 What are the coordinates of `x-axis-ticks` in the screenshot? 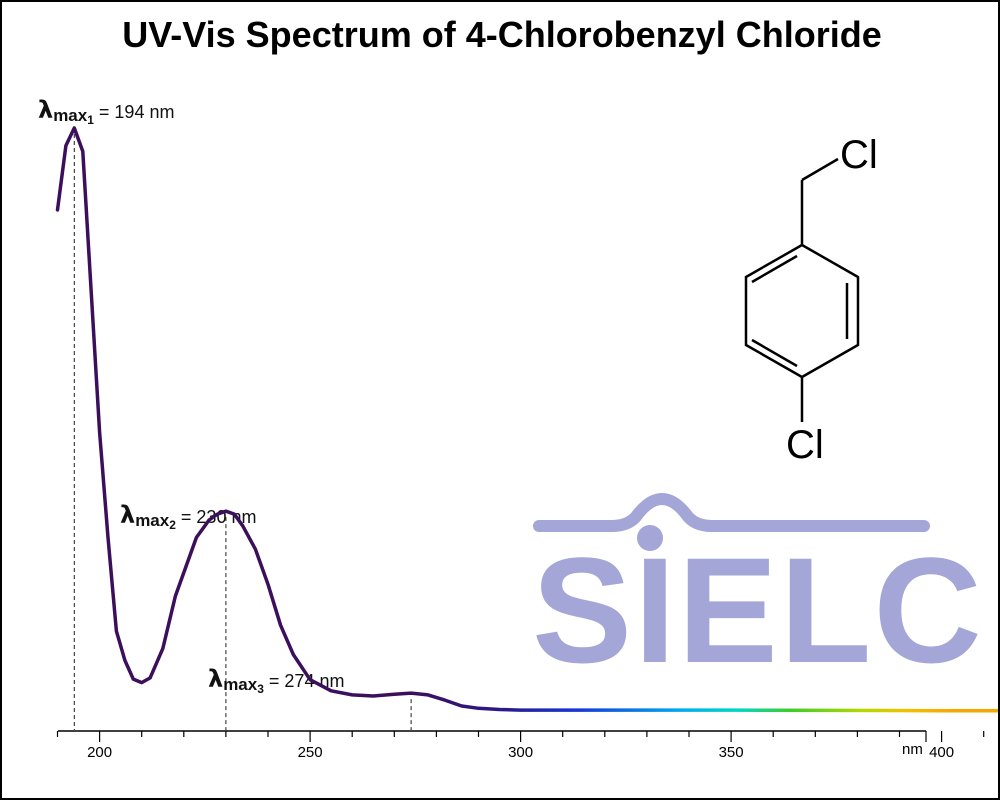 It's located at (520, 736).